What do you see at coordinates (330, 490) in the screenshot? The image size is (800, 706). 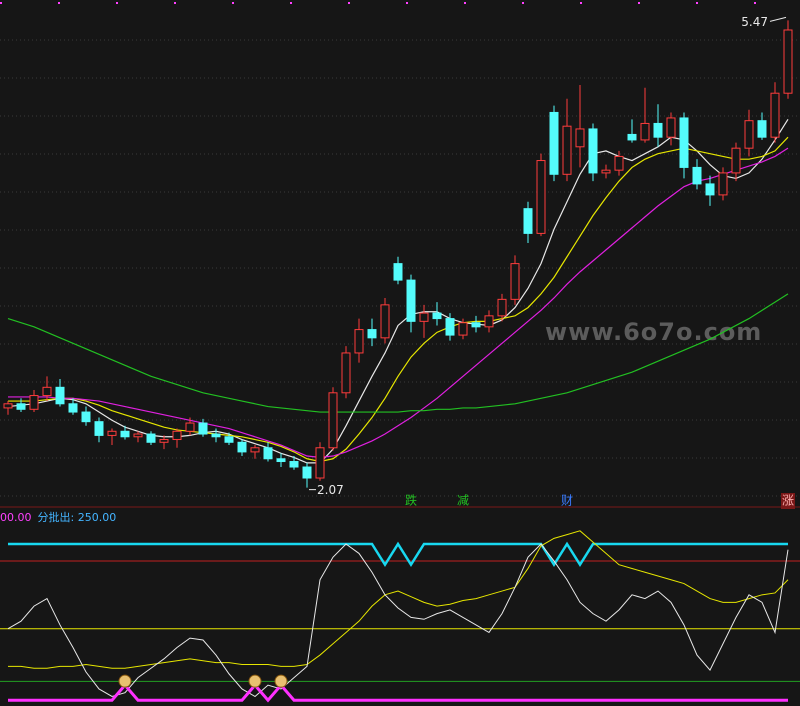 I see `low-label: 2.07` at bounding box center [330, 490].